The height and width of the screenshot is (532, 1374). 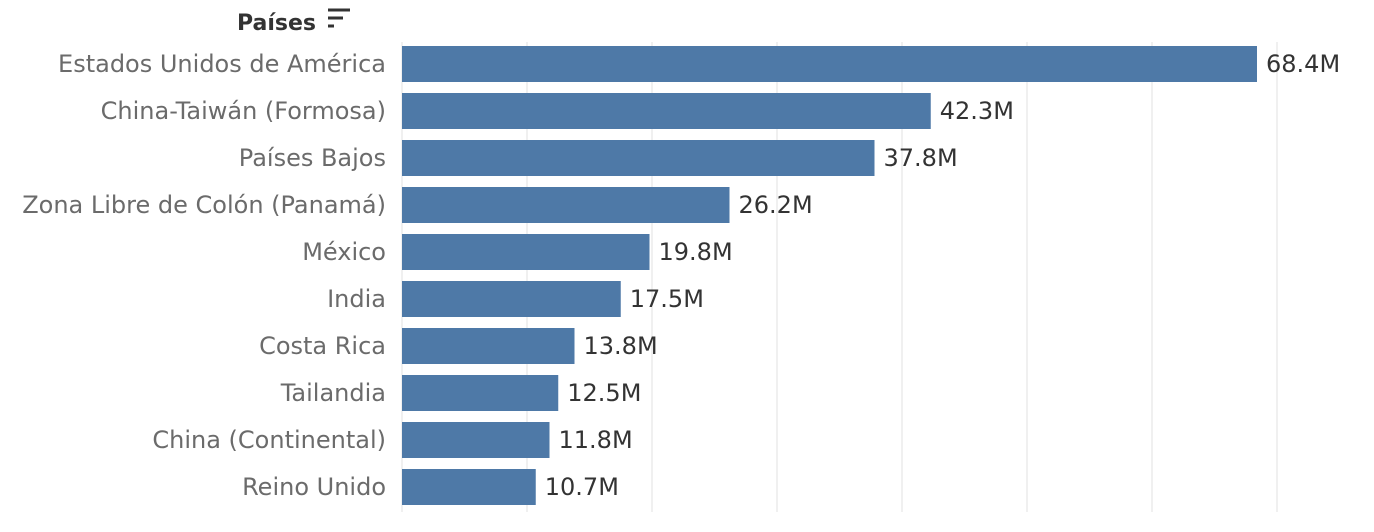 I want to click on bar-row: Países Bajos 37.8M, so click(x=598, y=158).